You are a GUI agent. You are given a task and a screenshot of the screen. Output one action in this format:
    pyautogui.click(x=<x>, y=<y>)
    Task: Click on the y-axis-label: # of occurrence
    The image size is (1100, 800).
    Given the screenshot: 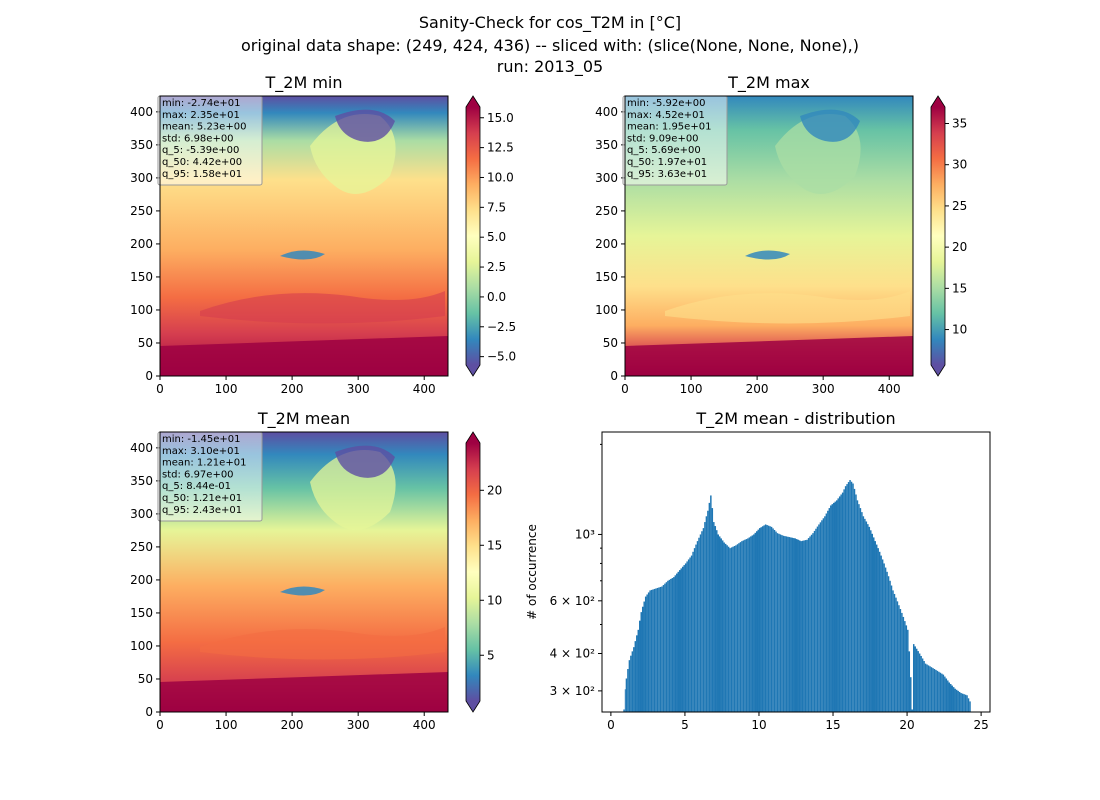 What is the action you would take?
    pyautogui.click(x=532, y=572)
    